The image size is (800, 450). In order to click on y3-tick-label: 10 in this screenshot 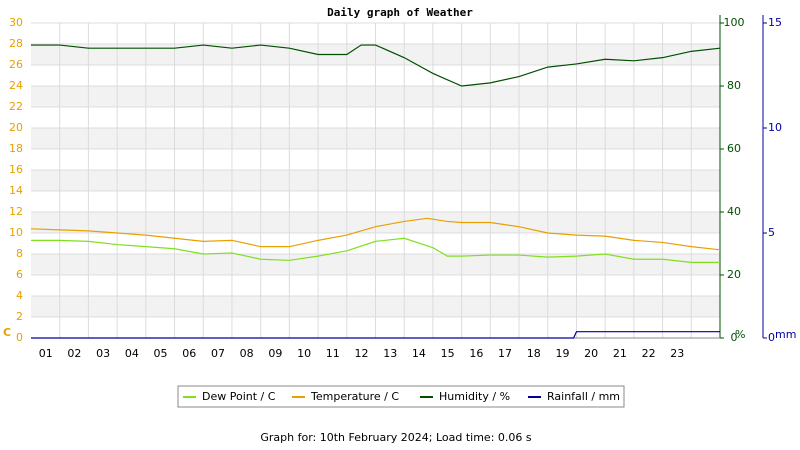, I will do `click(775, 127)`.